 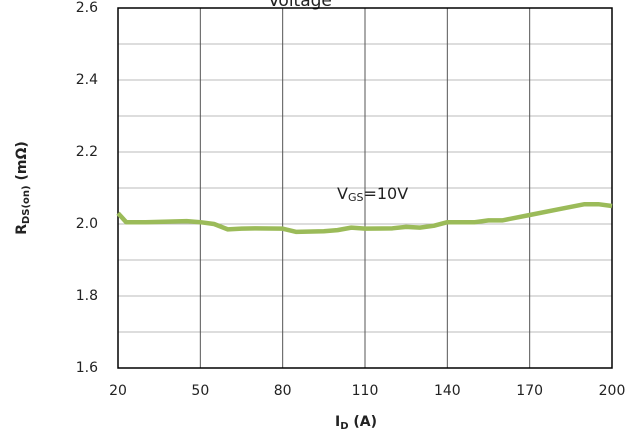 I want to click on x-tick-label: 50, so click(x=200, y=391).